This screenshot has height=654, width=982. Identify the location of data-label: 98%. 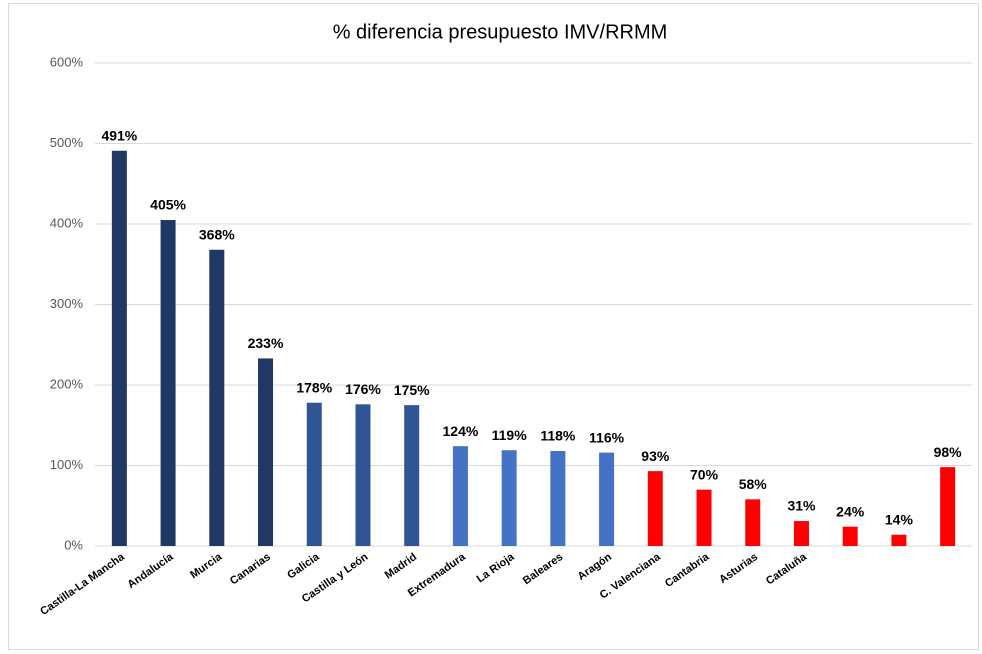
(948, 452).